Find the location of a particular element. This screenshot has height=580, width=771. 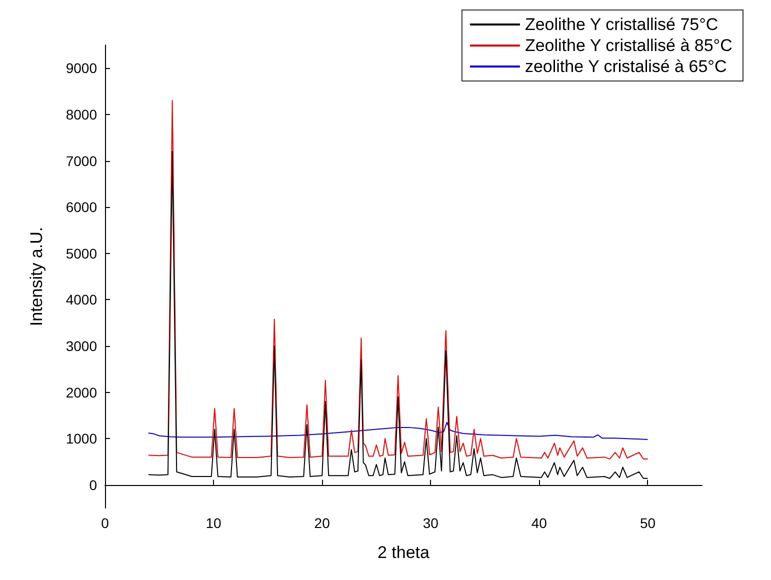

y-tick-label: 7000 is located at coordinates (82, 160).